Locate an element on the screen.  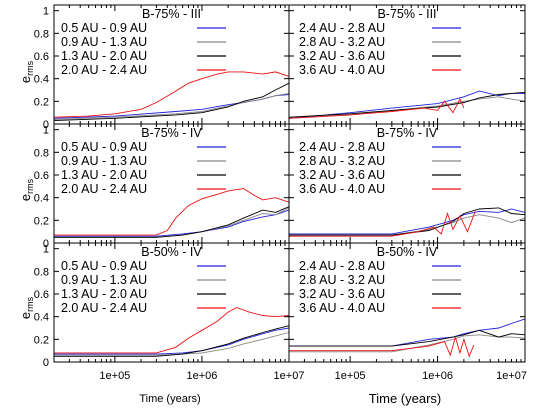
y-axis-label-top: erms is located at coordinates (26, 71).